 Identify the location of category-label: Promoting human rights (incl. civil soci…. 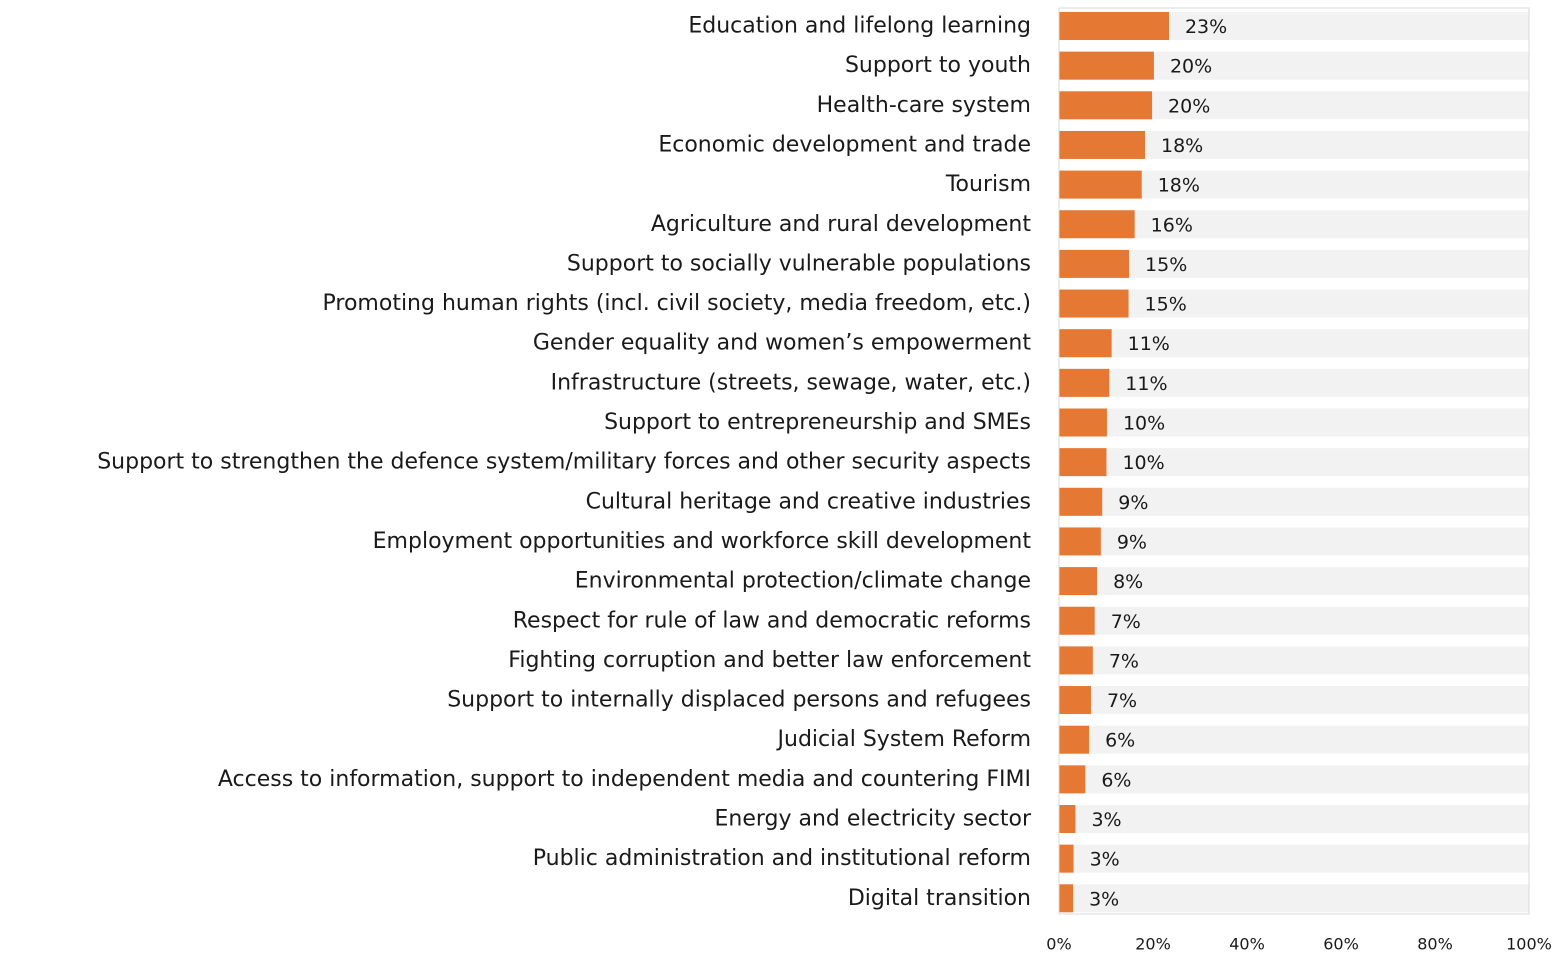
(677, 303).